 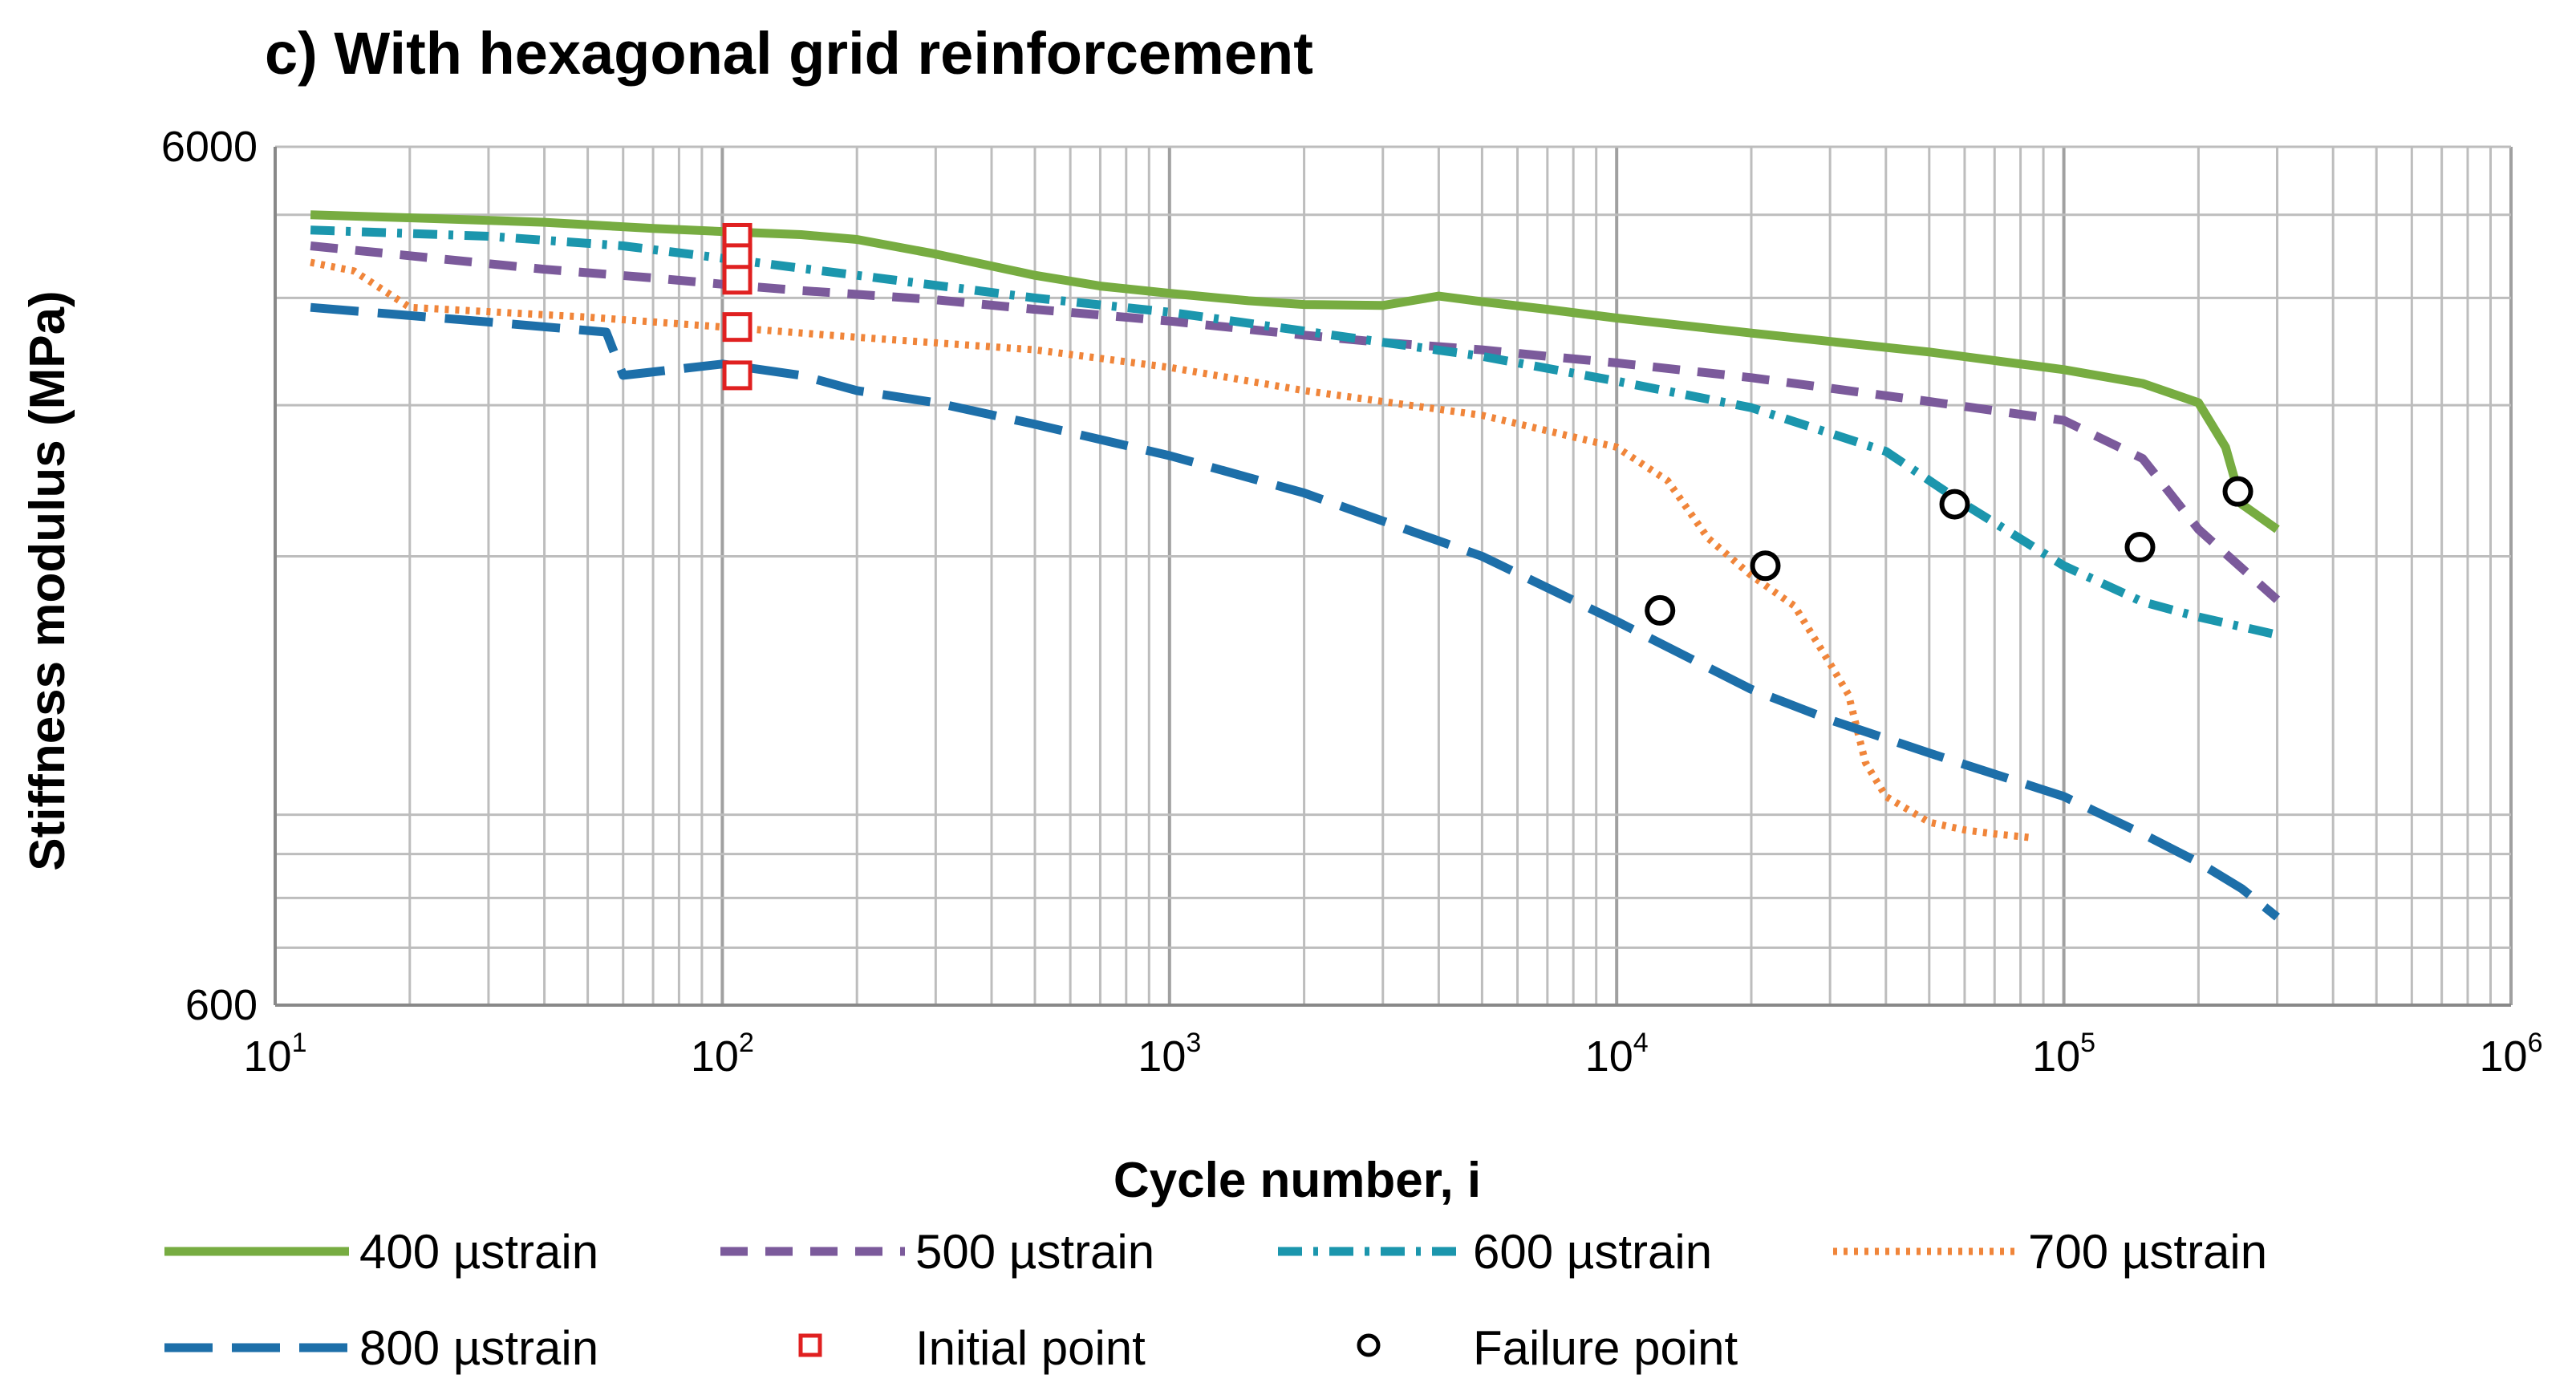 What do you see at coordinates (1605, 1348) in the screenshot?
I see `legend-label: Failure point` at bounding box center [1605, 1348].